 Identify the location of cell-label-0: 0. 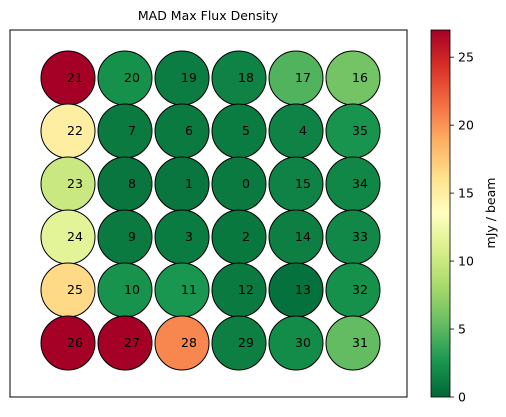
(246, 183).